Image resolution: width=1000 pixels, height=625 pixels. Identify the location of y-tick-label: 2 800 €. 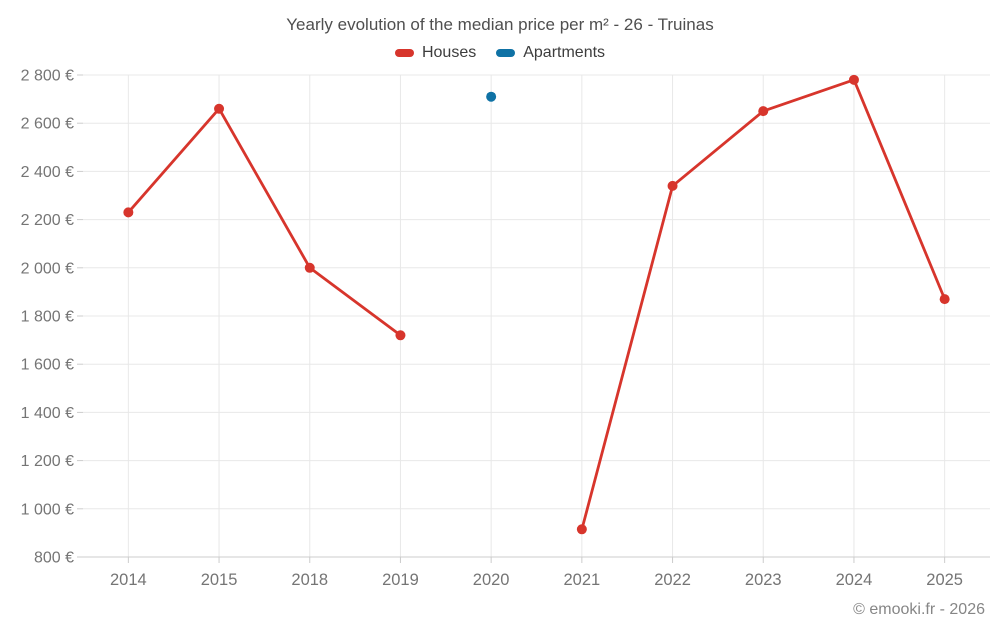
(47, 76).